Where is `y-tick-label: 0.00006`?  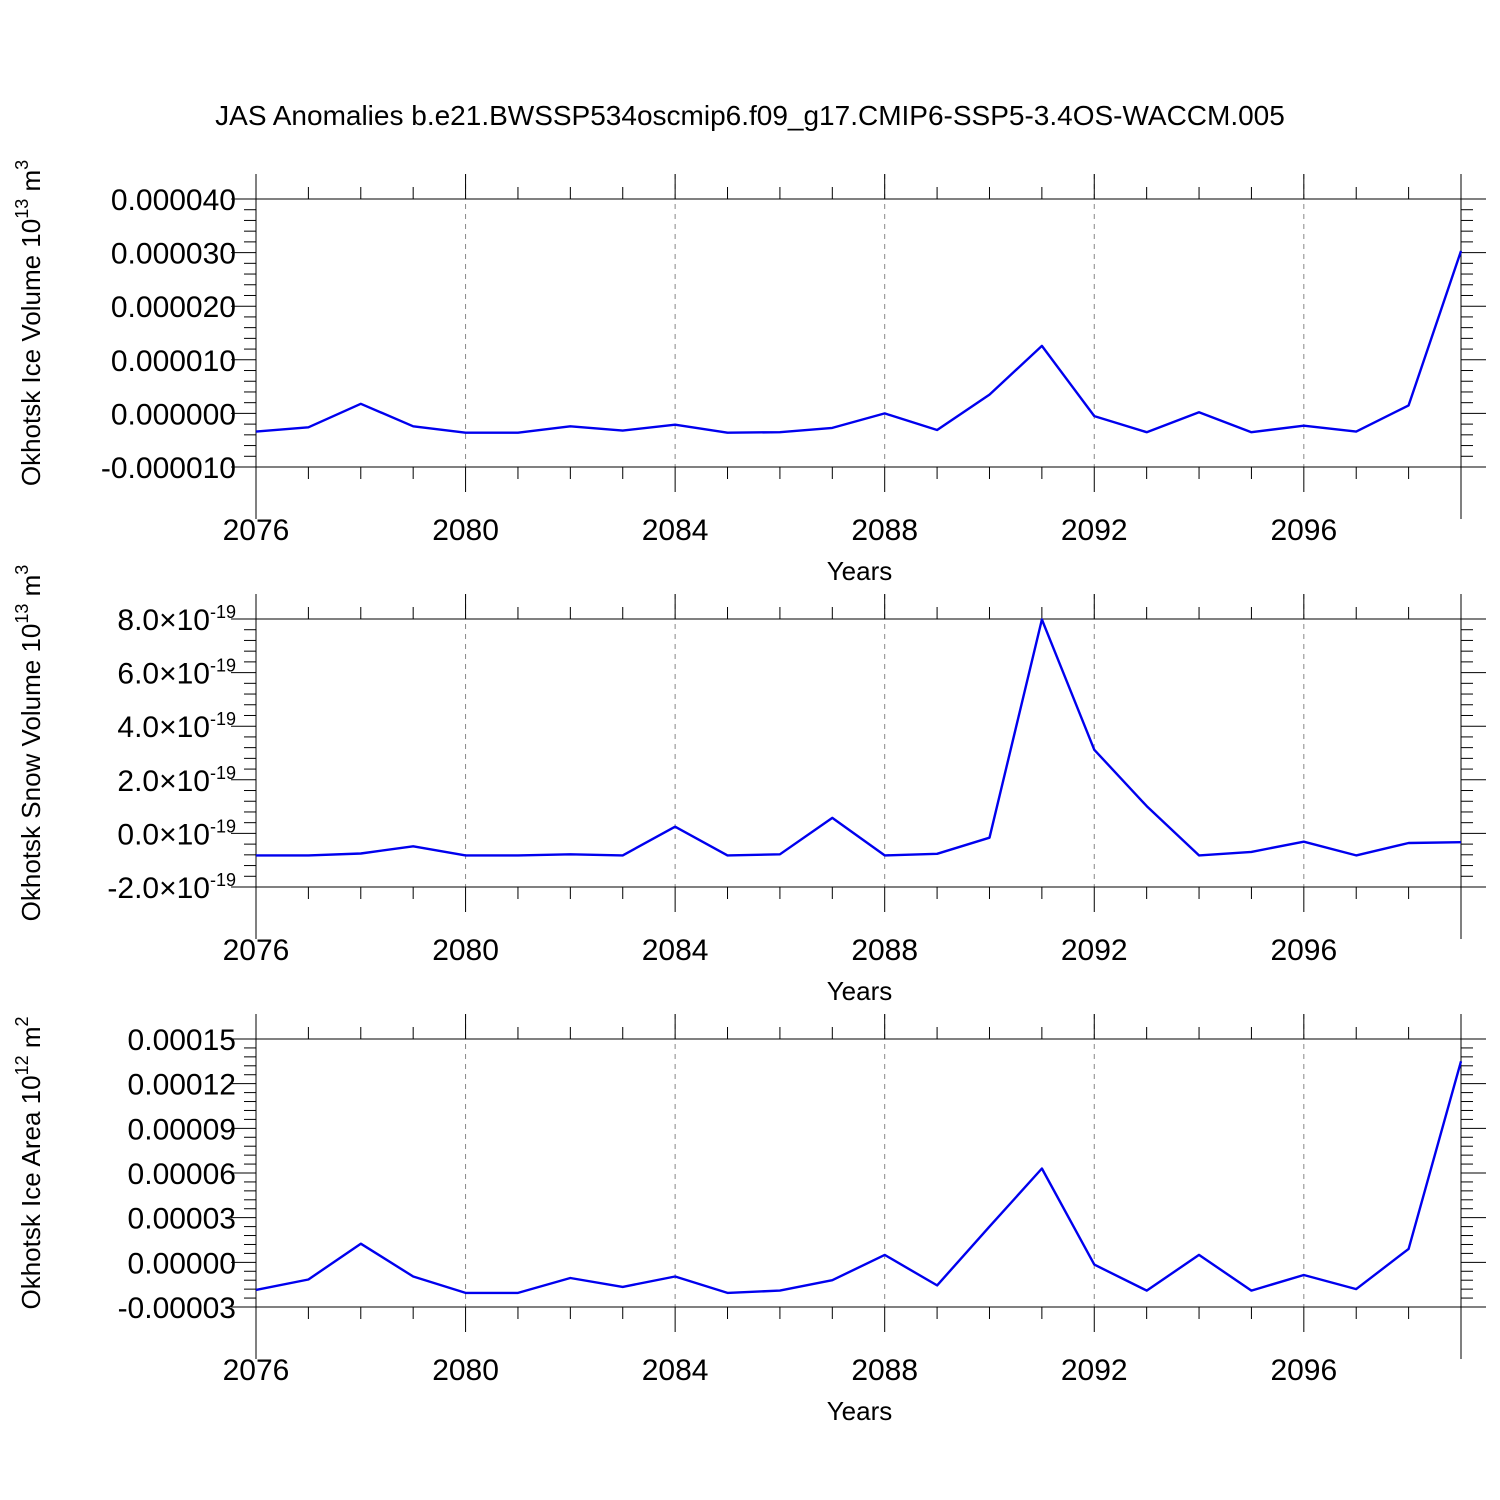
y-tick-label: 0.00006 is located at coordinates (182, 1174).